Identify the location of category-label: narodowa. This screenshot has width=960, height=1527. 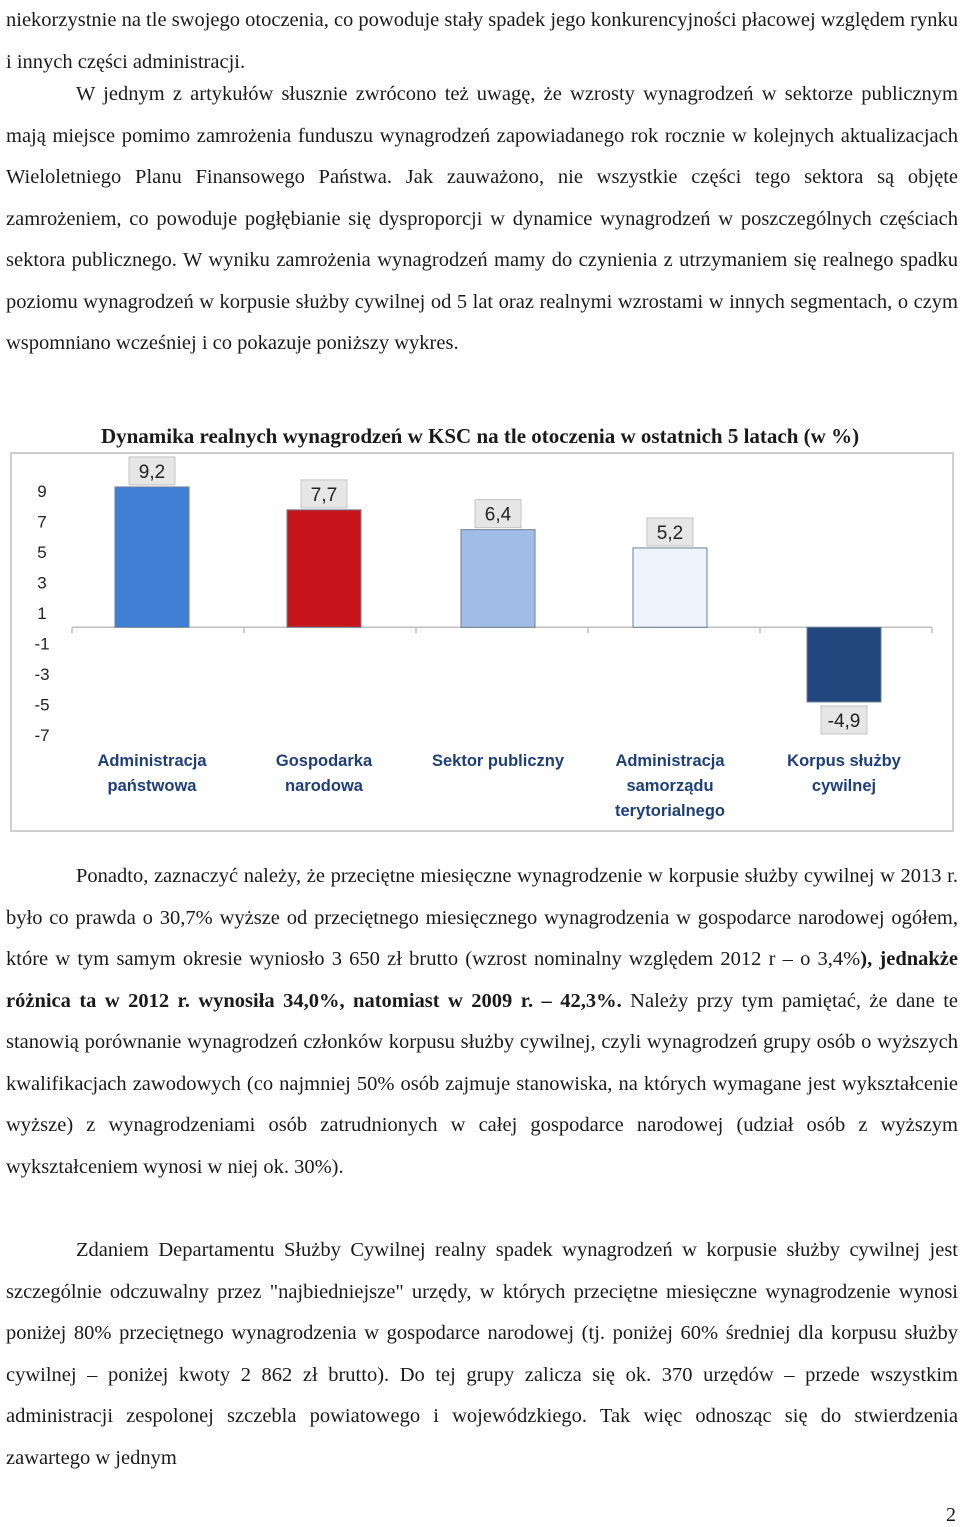
(324, 786).